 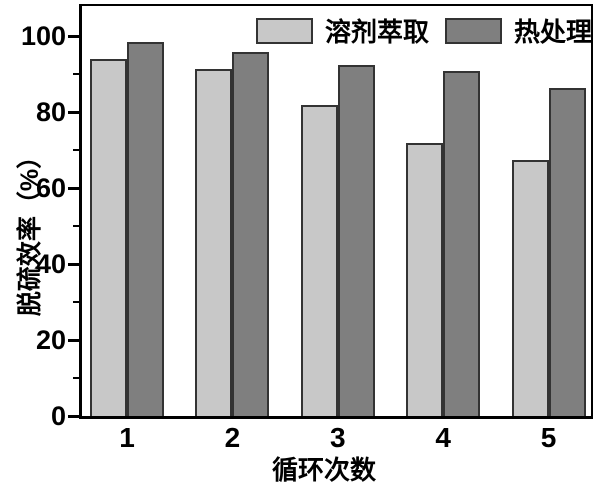 What do you see at coordinates (324, 468) in the screenshot?
I see `x-axis-title: 循环次数` at bounding box center [324, 468].